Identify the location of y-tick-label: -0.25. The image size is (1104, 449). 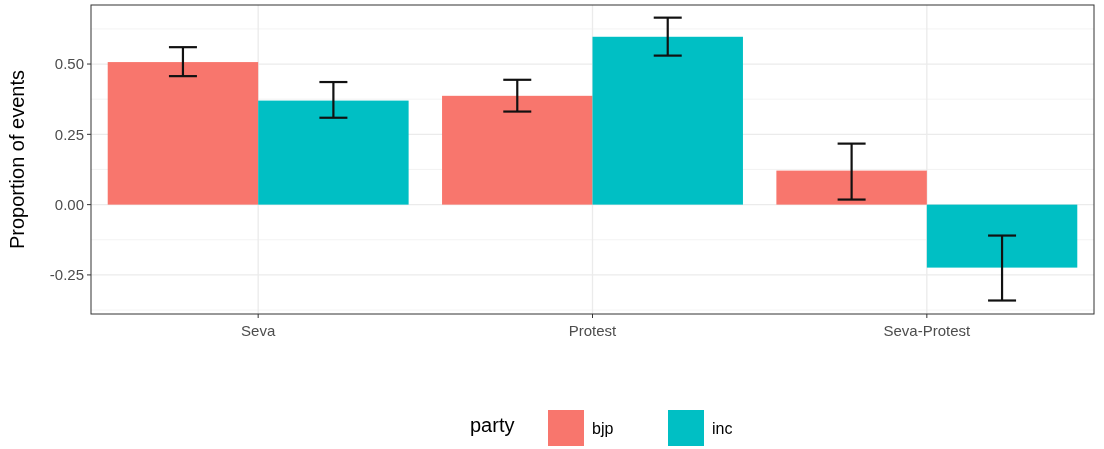
(66, 275).